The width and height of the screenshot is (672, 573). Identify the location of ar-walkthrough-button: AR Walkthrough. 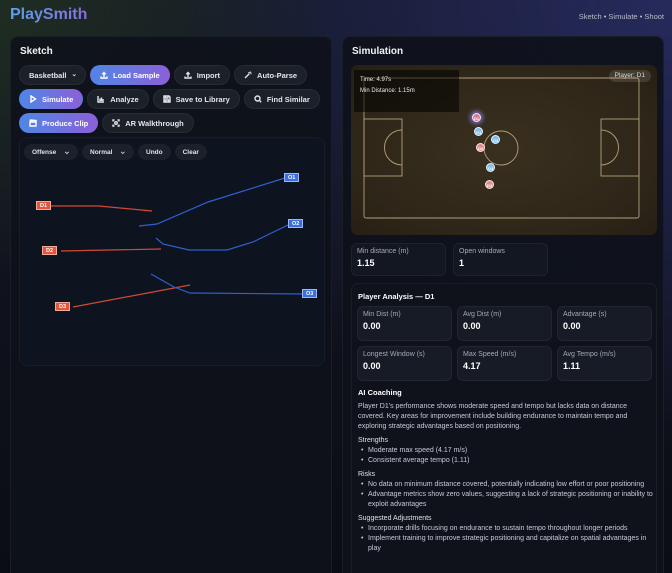
(148, 123).